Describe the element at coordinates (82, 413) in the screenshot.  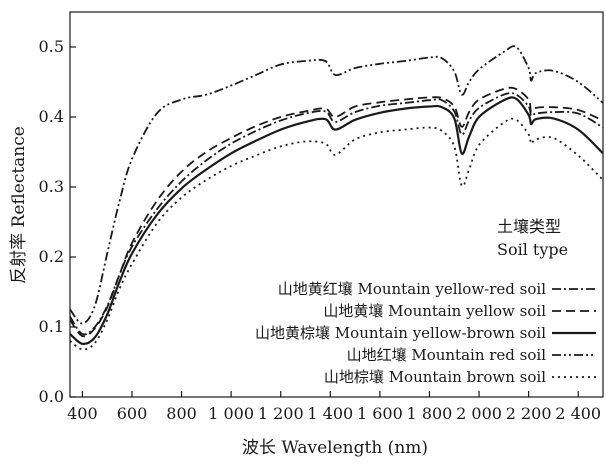
I see `x-tick-label: 400` at that location.